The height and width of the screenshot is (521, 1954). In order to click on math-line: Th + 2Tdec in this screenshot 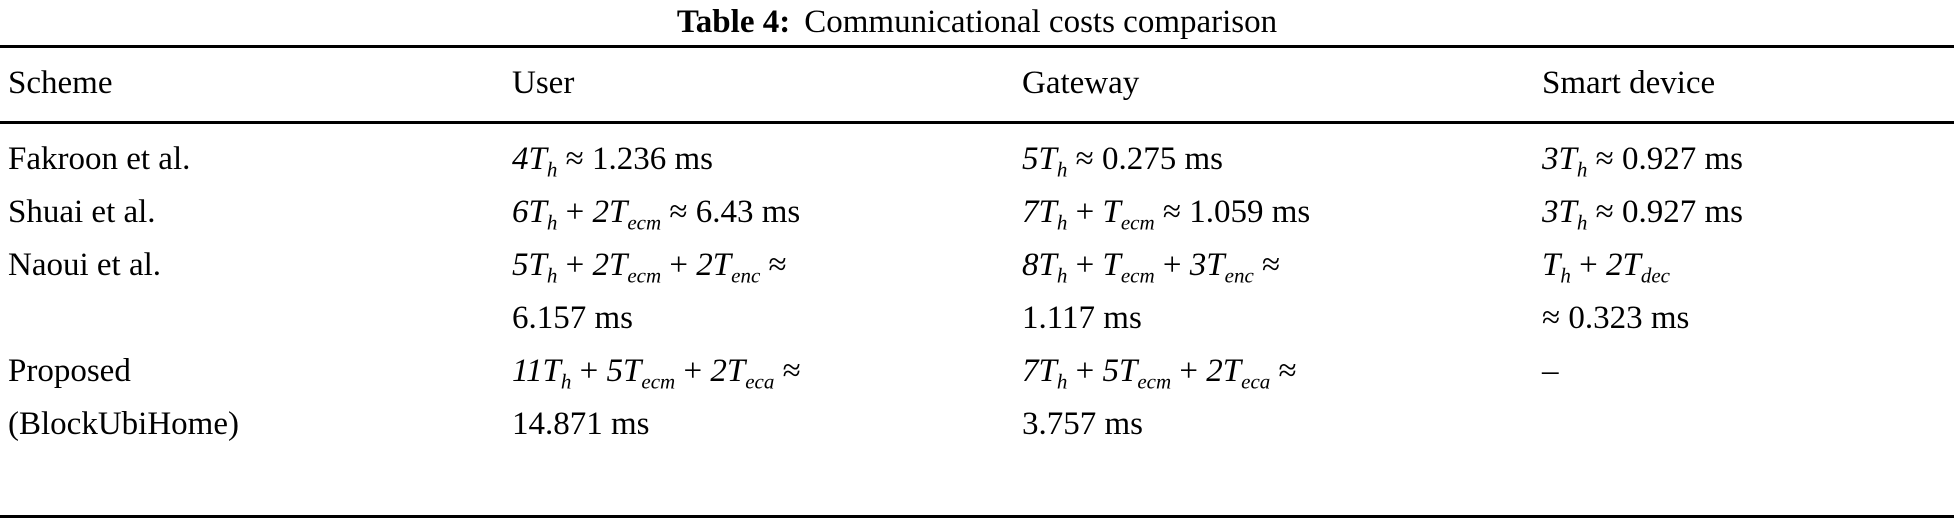, I will do `click(1606, 267)`.